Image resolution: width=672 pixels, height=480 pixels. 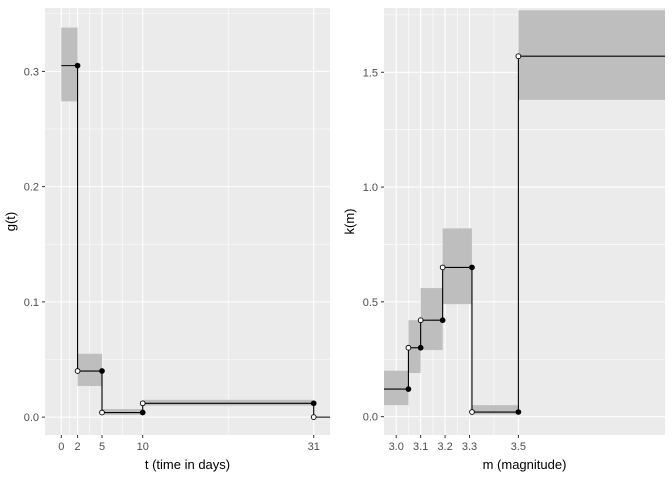 I want to click on x-tick-label: 10, so click(x=143, y=447).